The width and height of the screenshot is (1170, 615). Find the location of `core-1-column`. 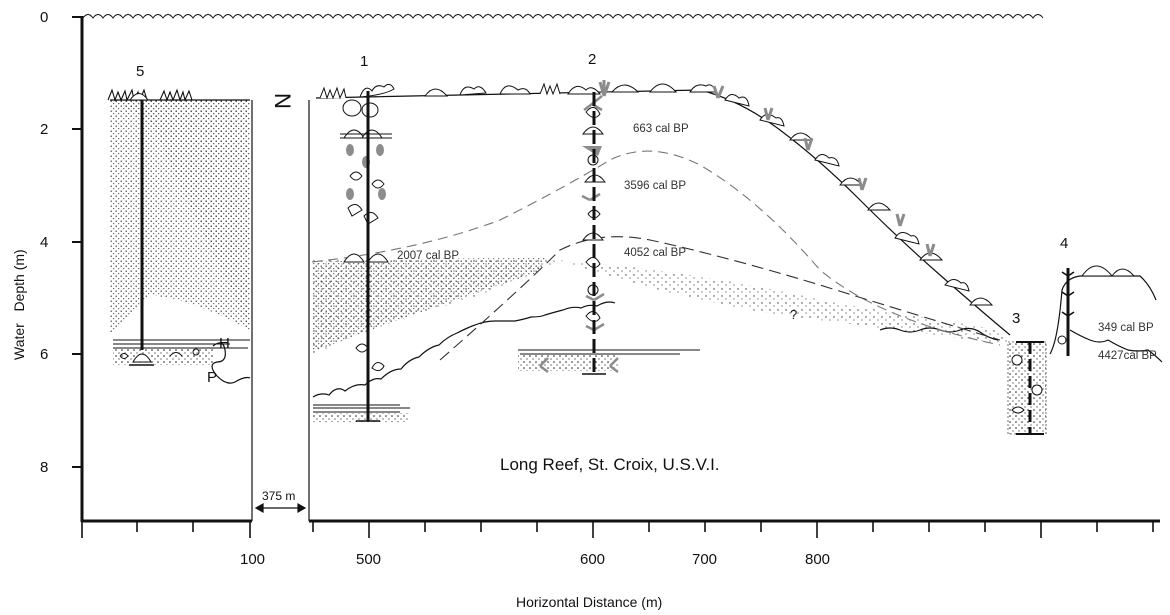

core-1-column is located at coordinates (361, 256).